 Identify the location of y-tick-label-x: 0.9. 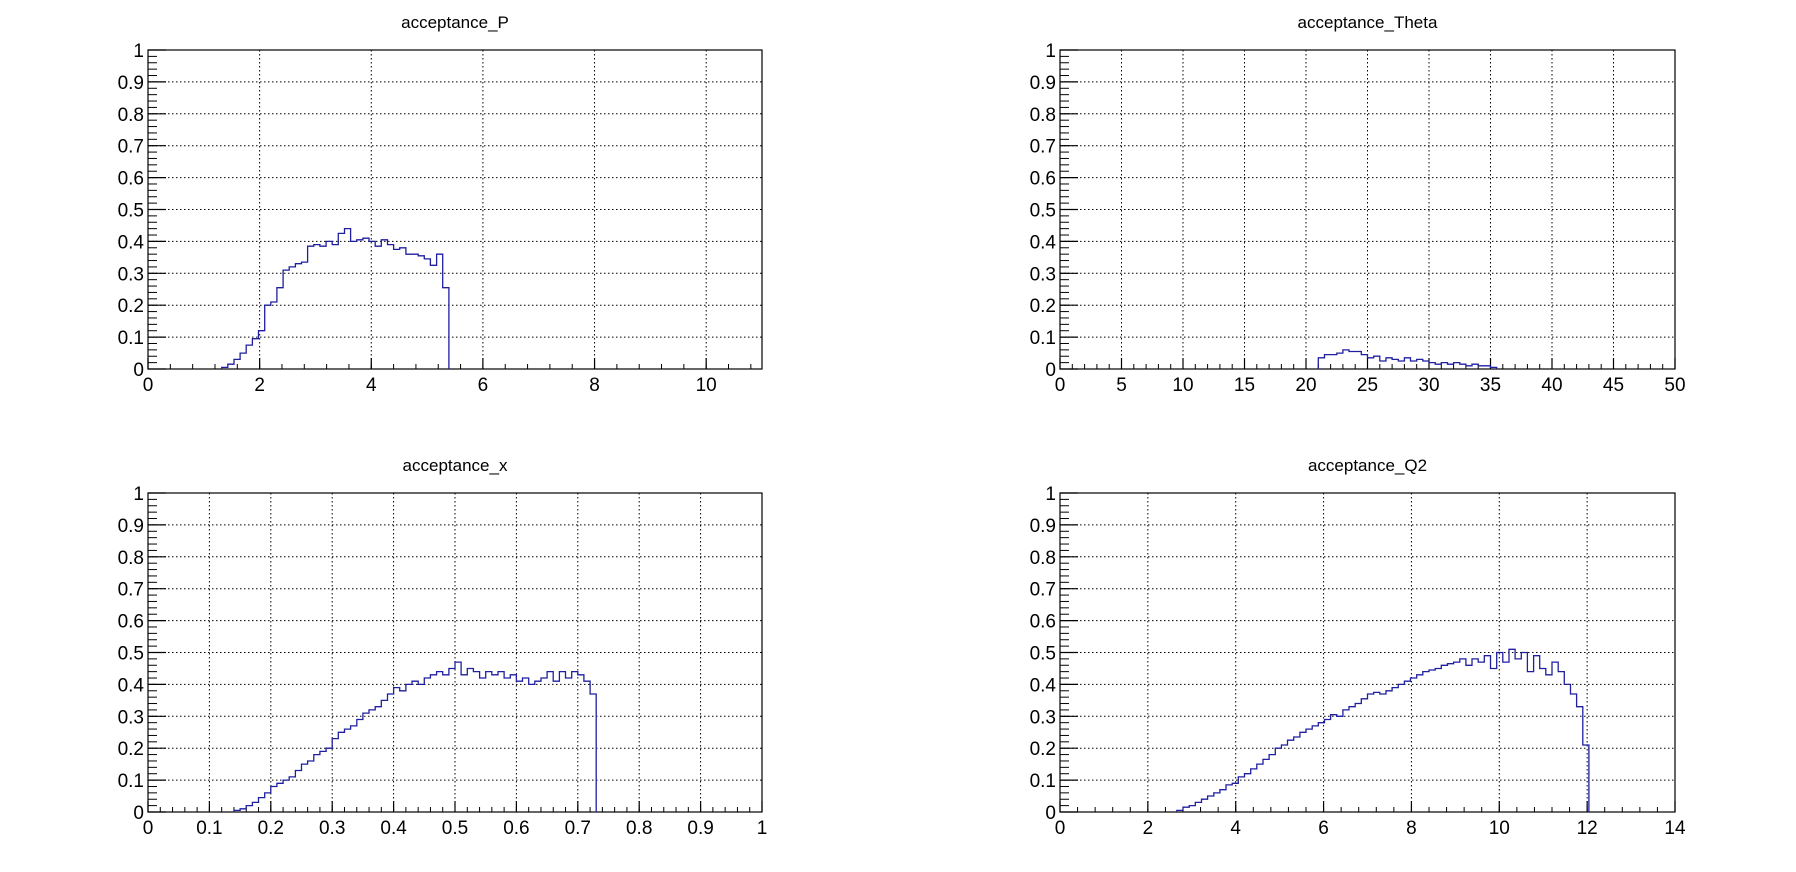
(131, 526).